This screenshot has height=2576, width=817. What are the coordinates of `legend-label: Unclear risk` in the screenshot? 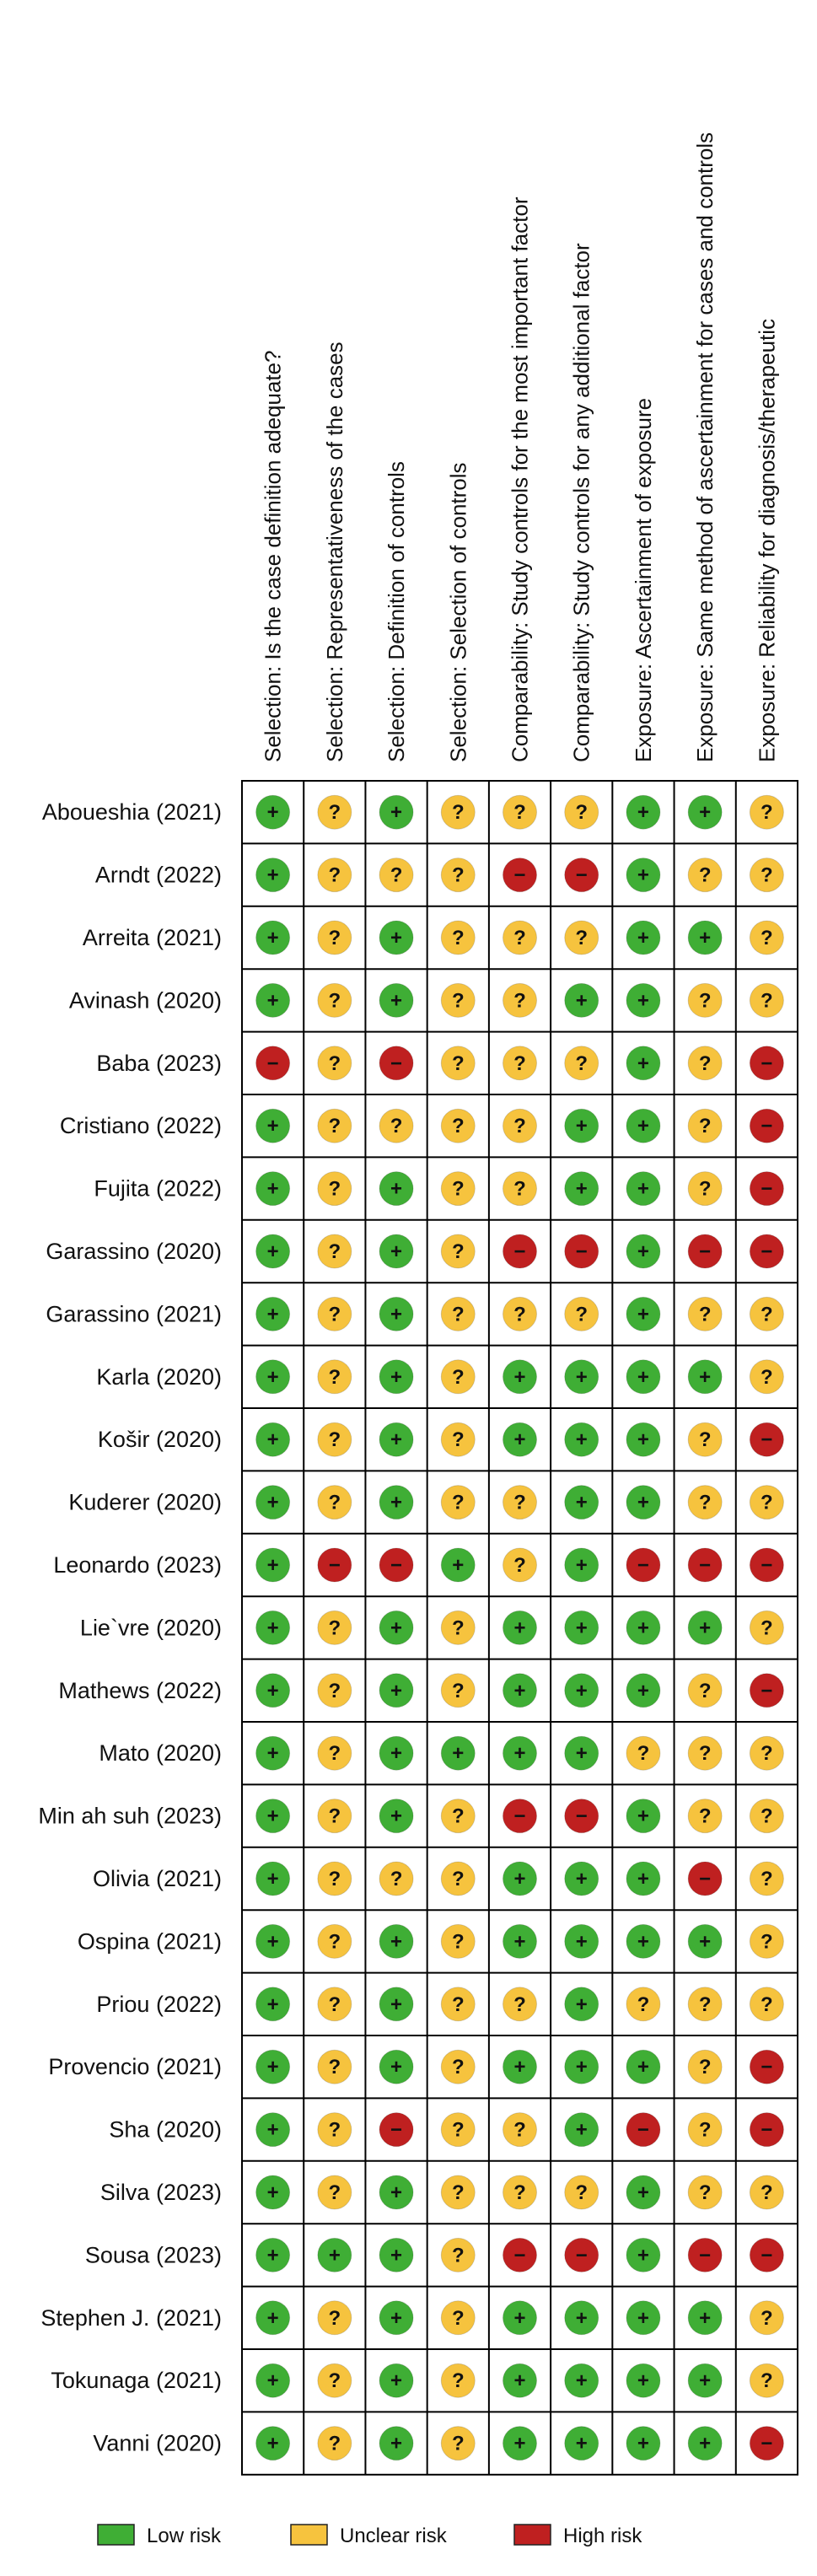 It's located at (394, 2536).